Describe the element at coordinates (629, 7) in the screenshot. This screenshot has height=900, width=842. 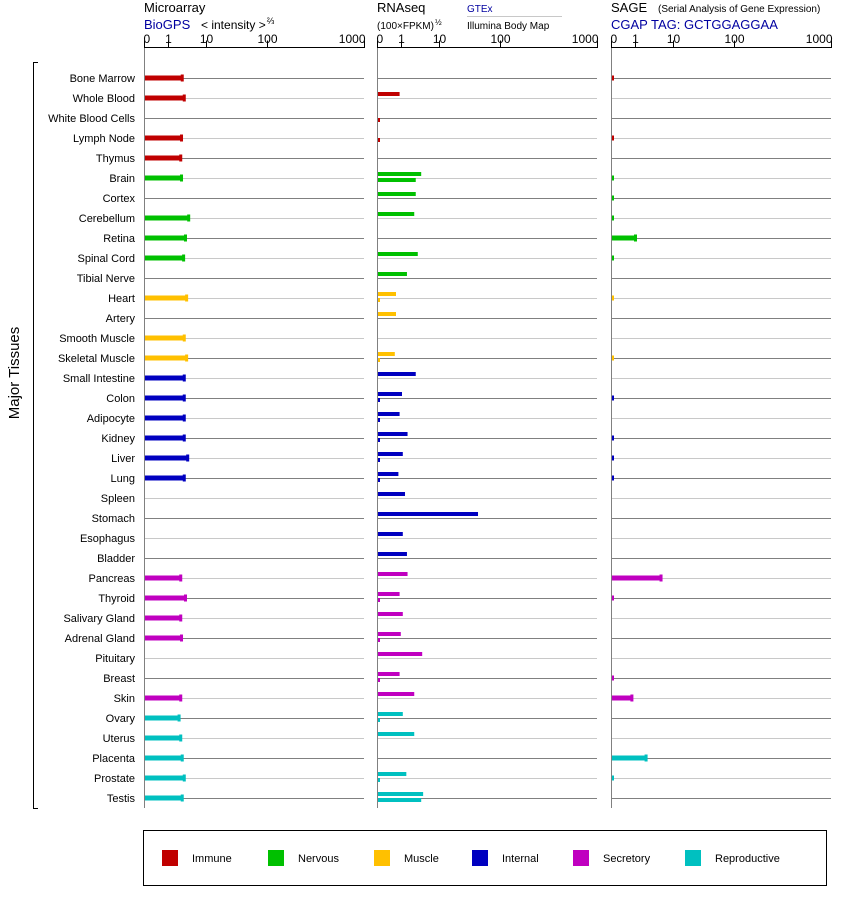
I see `sage-title: SAGE` at that location.